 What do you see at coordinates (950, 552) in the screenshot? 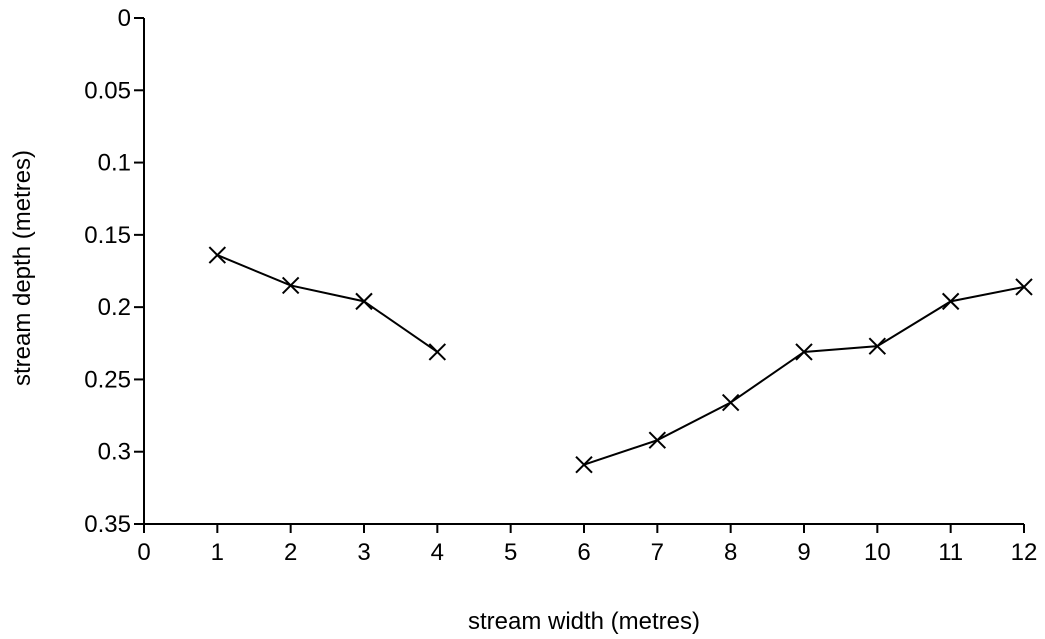
I see `x-tick-label-11: 11` at bounding box center [950, 552].